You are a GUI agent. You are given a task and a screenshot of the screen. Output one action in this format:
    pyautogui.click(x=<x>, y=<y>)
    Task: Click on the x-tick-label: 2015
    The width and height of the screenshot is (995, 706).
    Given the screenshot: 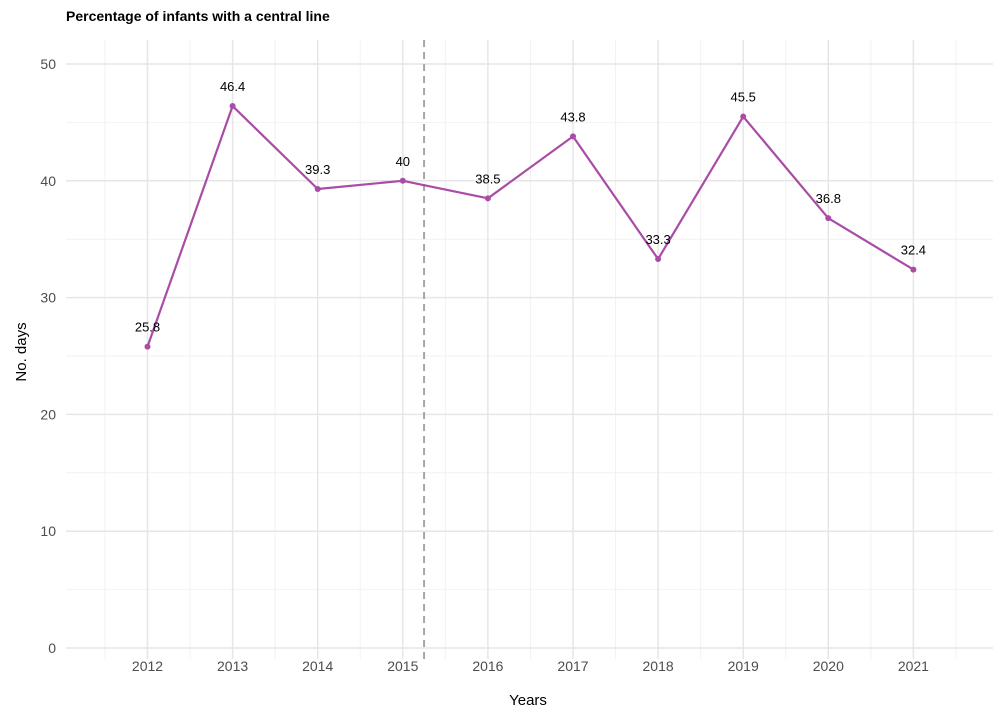 What is the action you would take?
    pyautogui.click(x=402, y=666)
    